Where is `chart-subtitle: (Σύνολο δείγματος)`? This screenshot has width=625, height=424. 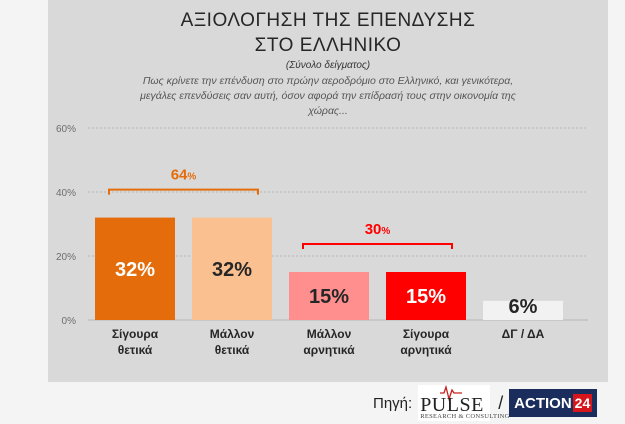 chart-subtitle: (Σύνολο δείγματος) is located at coordinates (328, 65).